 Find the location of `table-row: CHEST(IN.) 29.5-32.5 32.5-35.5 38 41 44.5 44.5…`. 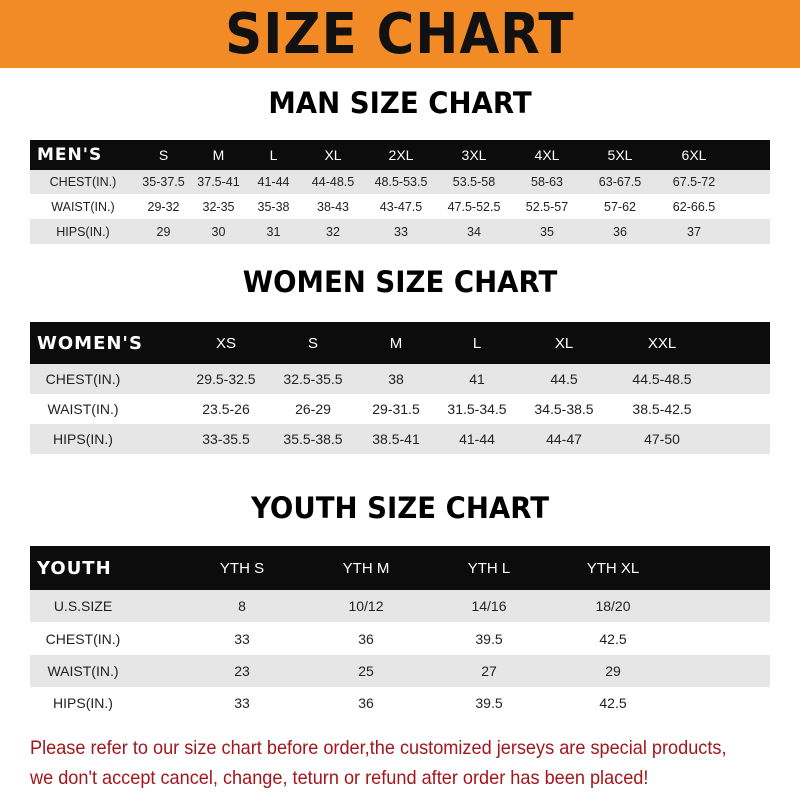

table-row: CHEST(IN.) 29.5-32.5 32.5-35.5 38 41 44.5 44.5… is located at coordinates (400, 379).